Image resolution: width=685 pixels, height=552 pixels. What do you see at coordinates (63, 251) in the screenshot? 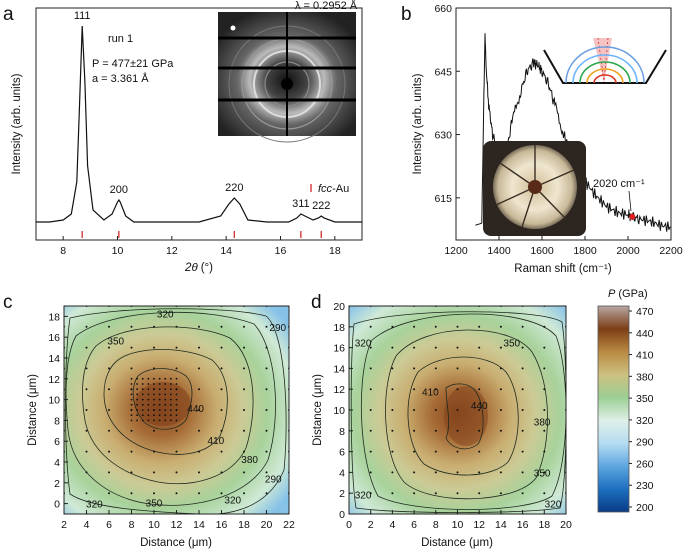
I see `panel-a-xtick-label: 8` at bounding box center [63, 251].